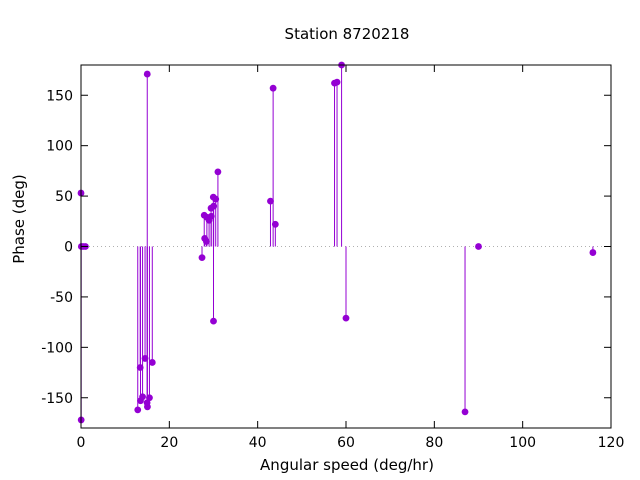  I want to click on x-tick-label: 100, so click(522, 443).